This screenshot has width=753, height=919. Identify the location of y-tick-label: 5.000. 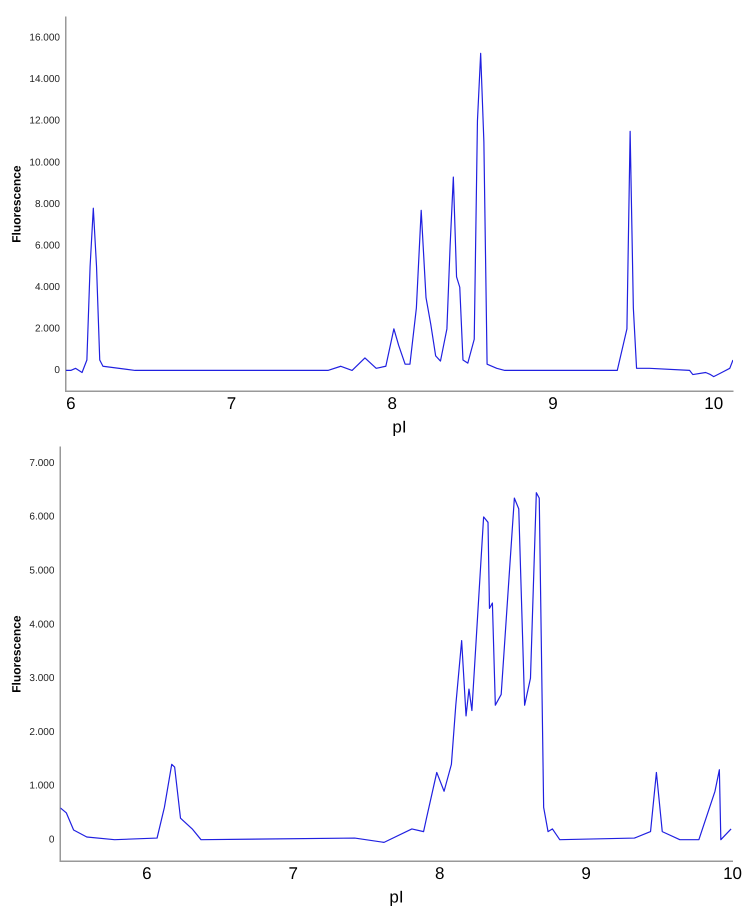
(42, 570).